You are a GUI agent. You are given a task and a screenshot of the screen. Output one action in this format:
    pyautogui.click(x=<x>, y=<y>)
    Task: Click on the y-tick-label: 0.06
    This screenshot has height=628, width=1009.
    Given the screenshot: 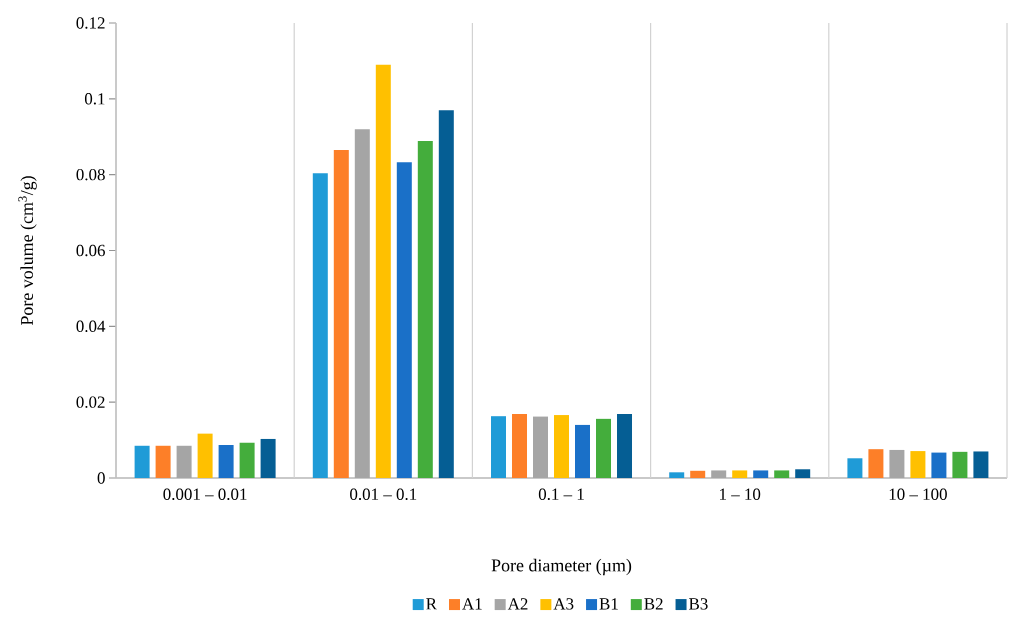 What is the action you would take?
    pyautogui.click(x=90, y=250)
    